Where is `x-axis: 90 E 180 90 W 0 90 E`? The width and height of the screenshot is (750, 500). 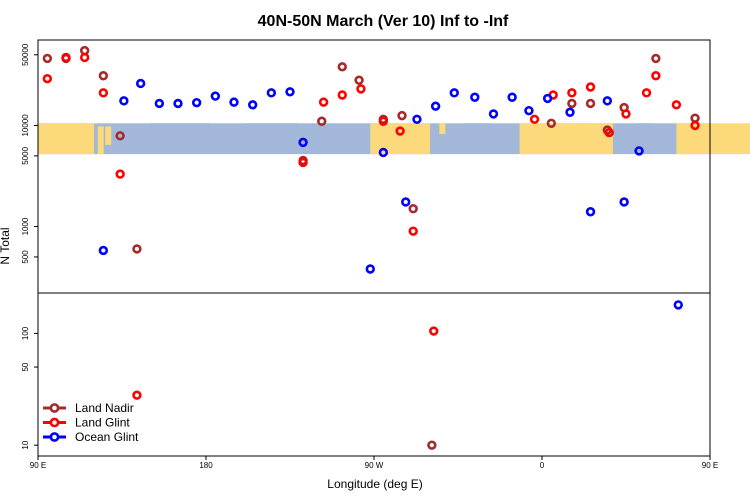
x-axis: 90 E 180 90 W 0 90 E is located at coordinates (374, 463).